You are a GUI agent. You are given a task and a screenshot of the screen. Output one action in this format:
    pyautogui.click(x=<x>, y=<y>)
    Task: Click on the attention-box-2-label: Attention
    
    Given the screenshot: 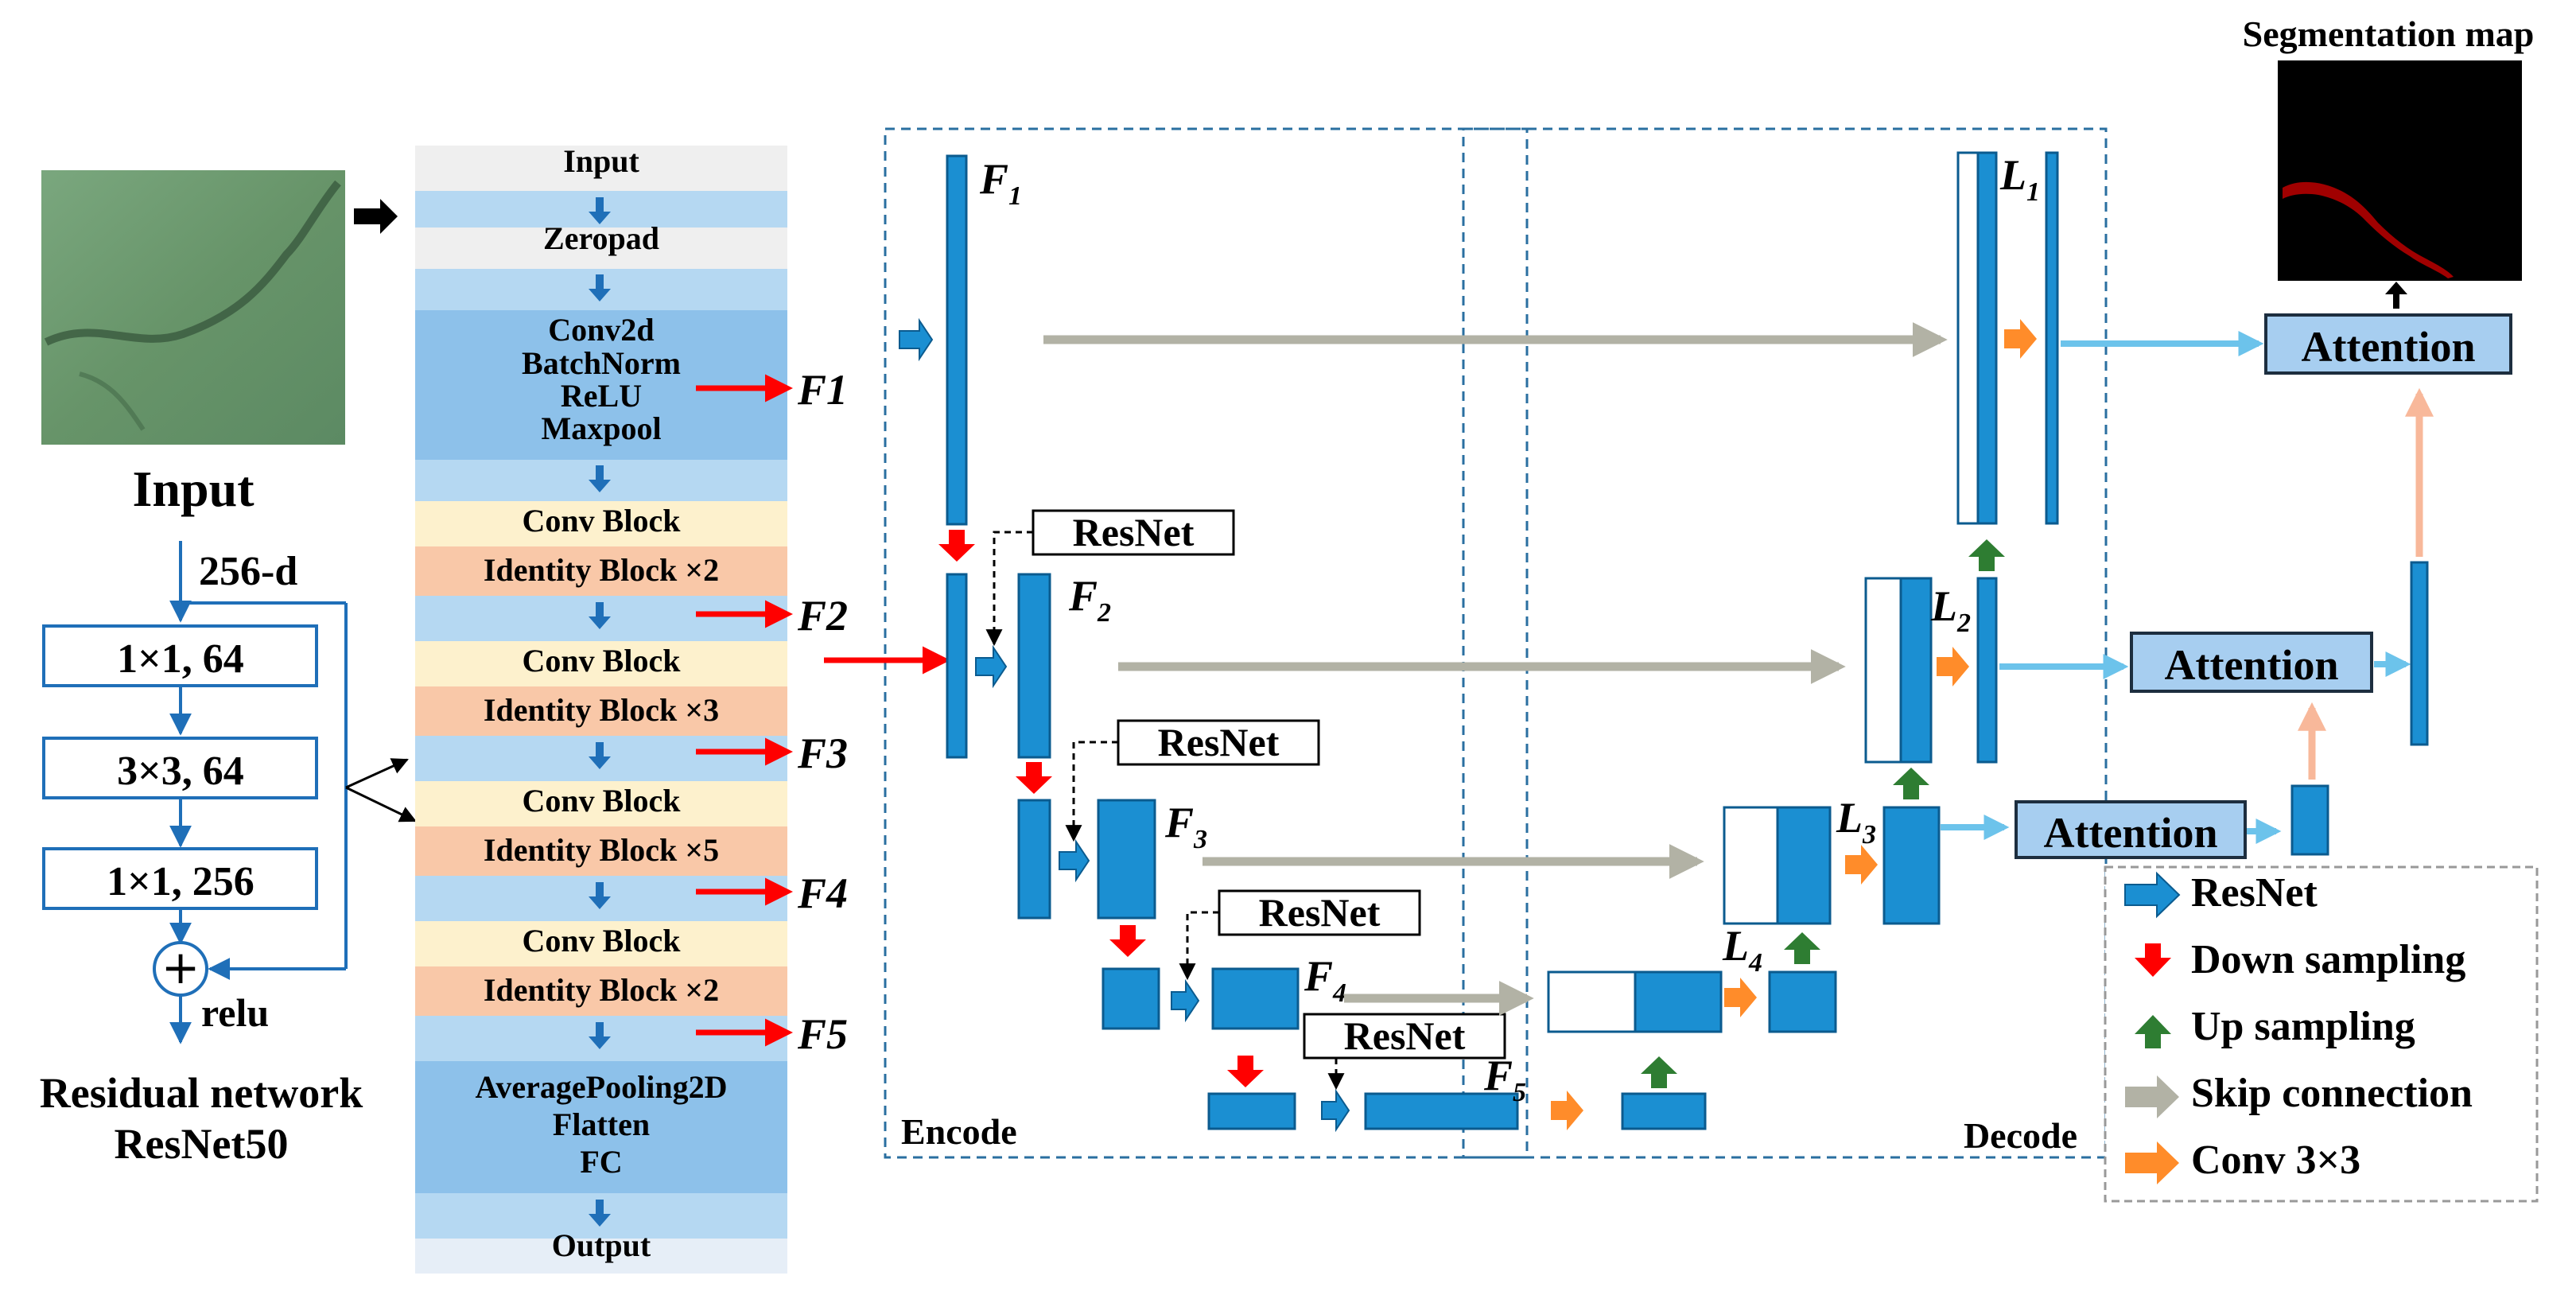 What is the action you would take?
    pyautogui.click(x=2252, y=665)
    